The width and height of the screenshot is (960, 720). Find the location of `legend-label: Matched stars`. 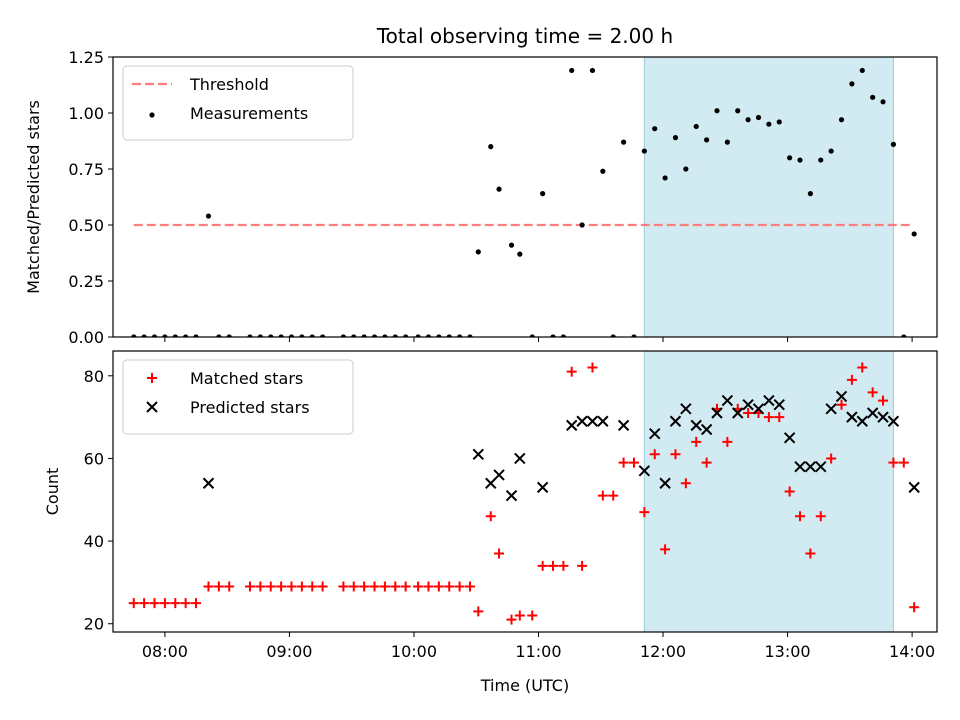

legend-label: Matched stars is located at coordinates (246, 378).